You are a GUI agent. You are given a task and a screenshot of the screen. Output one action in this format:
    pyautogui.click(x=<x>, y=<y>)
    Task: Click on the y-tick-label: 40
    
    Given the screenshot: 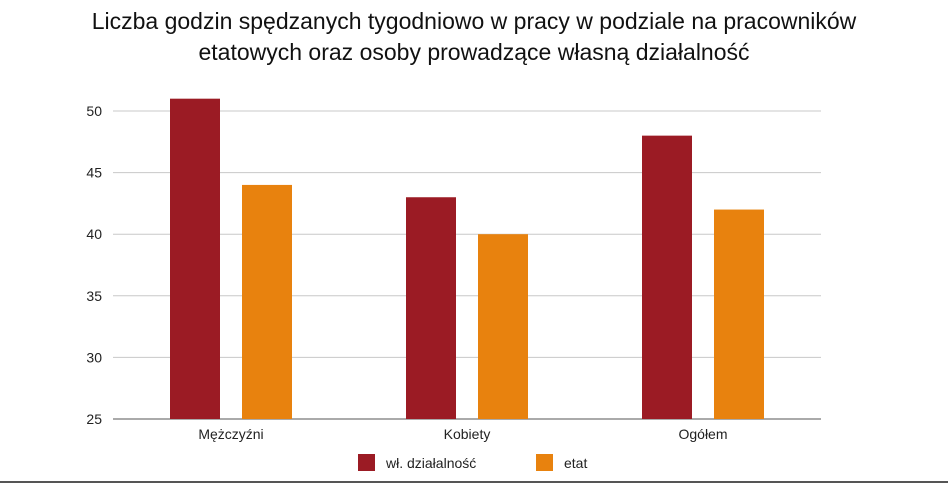 What is the action you would take?
    pyautogui.click(x=94, y=234)
    